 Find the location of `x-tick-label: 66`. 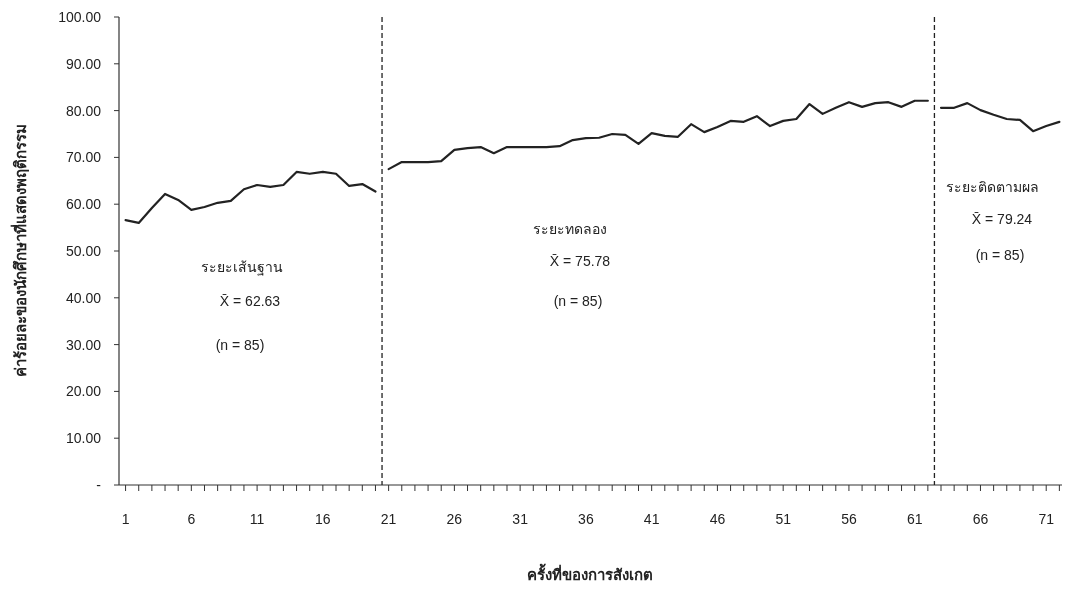

x-tick-label: 66 is located at coordinates (980, 519).